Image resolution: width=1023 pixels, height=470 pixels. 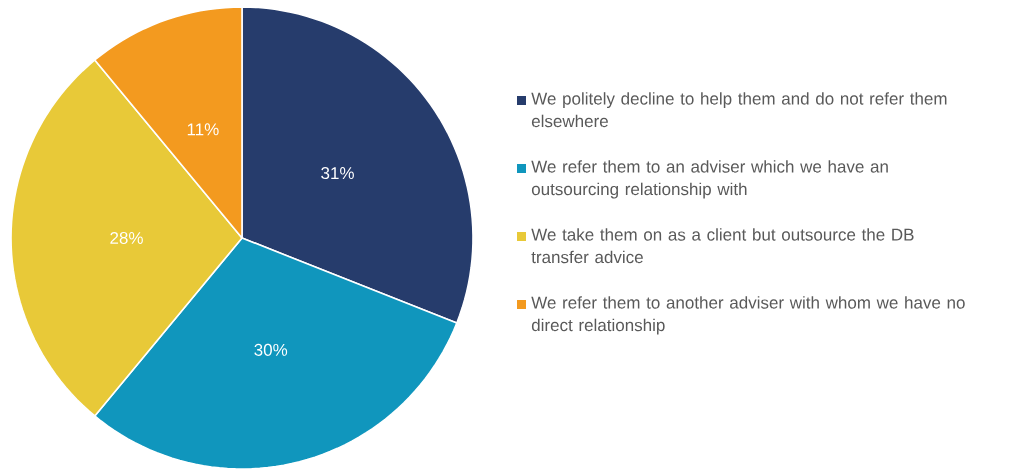 What do you see at coordinates (722, 246) in the screenshot?
I see `legend-label: We take them on as a client but outsource the DB transfer advice` at bounding box center [722, 246].